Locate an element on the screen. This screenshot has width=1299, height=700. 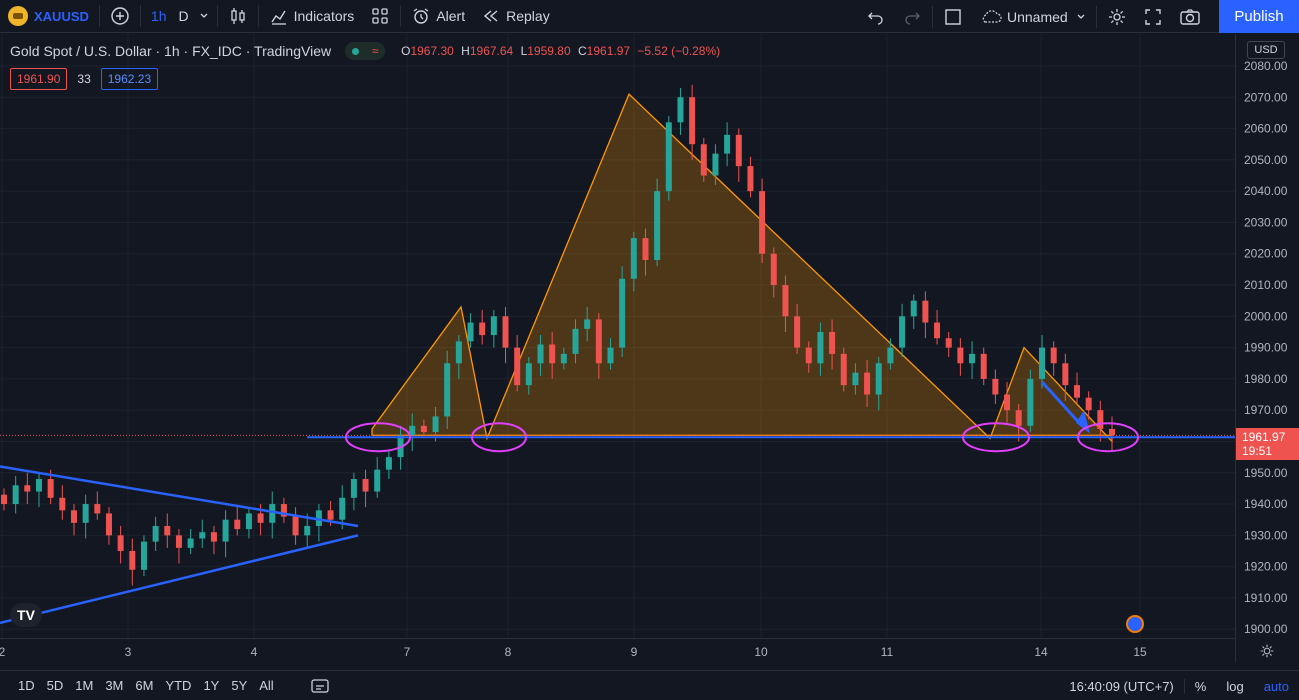
range-5y: 5Y is located at coordinates (239, 685).